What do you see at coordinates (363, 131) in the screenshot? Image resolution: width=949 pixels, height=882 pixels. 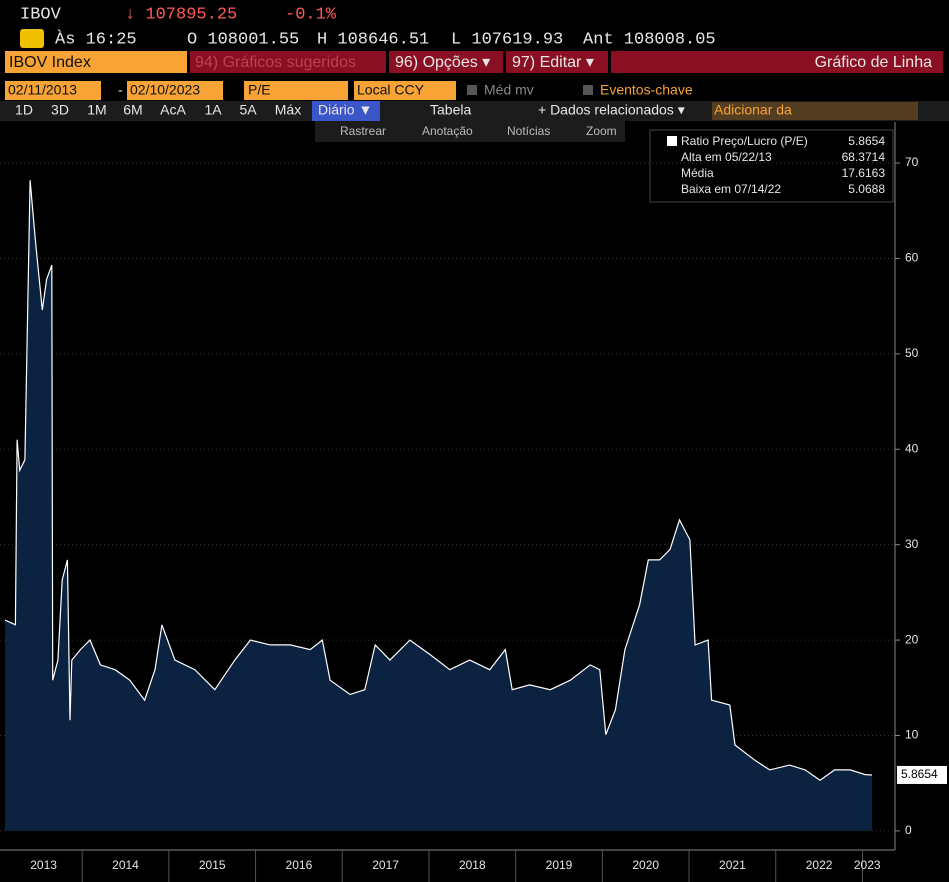 I see `tool-btn: Rastrear` at bounding box center [363, 131].